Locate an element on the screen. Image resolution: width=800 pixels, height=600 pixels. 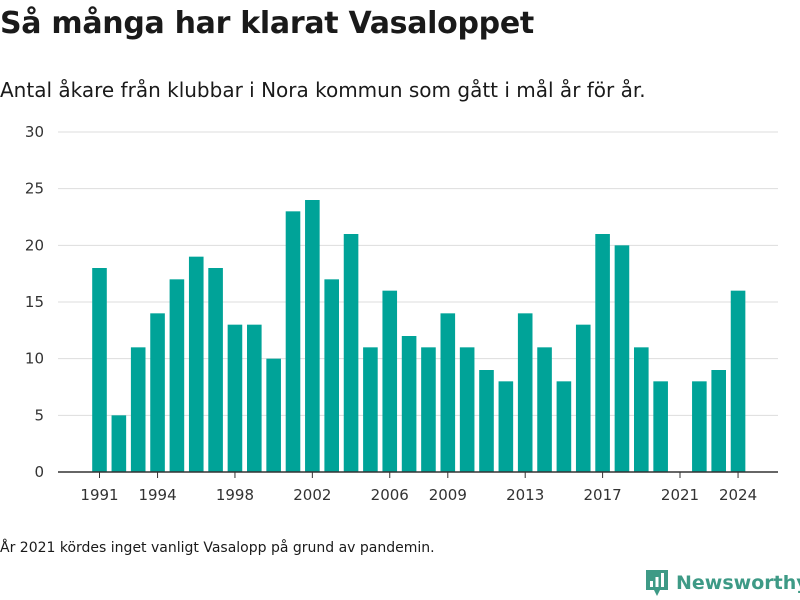
chart-title: Så många har klarat Vasaloppet is located at coordinates (267, 23).